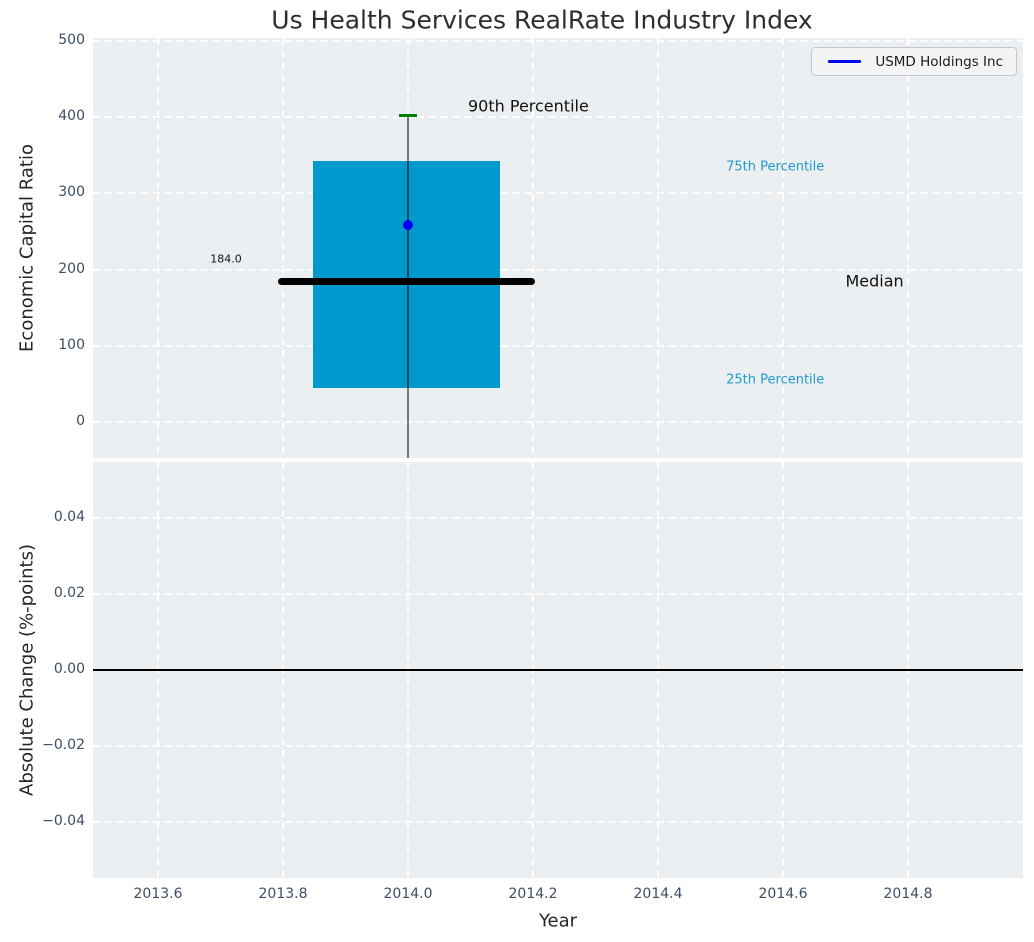  I want to click on y-tick-label: 300, so click(71, 192).